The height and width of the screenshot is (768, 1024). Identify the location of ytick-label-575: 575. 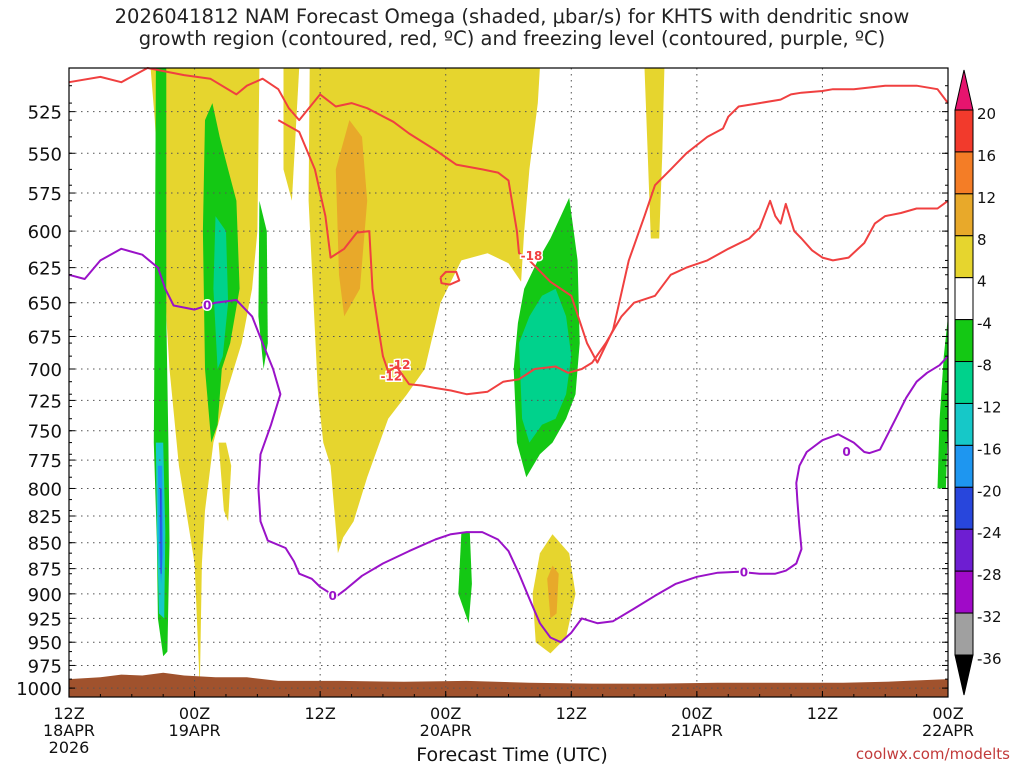
(45, 194).